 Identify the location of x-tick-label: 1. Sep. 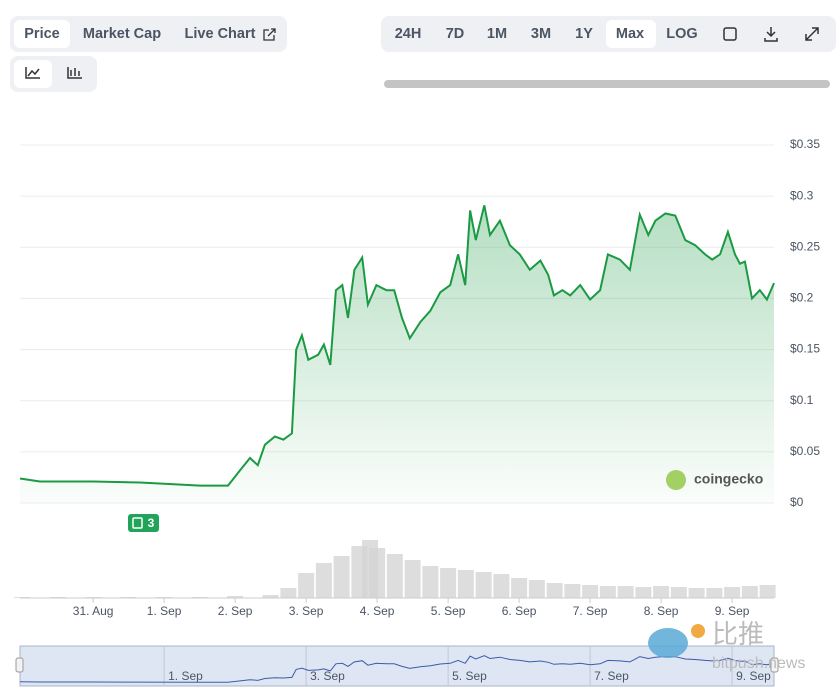
(164, 611).